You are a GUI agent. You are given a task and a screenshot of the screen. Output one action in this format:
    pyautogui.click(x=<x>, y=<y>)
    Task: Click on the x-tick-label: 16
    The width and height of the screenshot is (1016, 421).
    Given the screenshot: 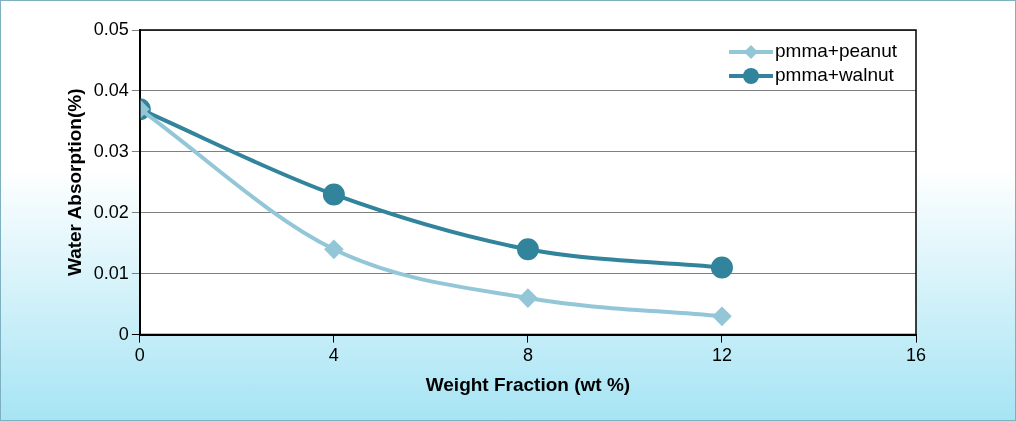 What is the action you would take?
    pyautogui.click(x=916, y=355)
    